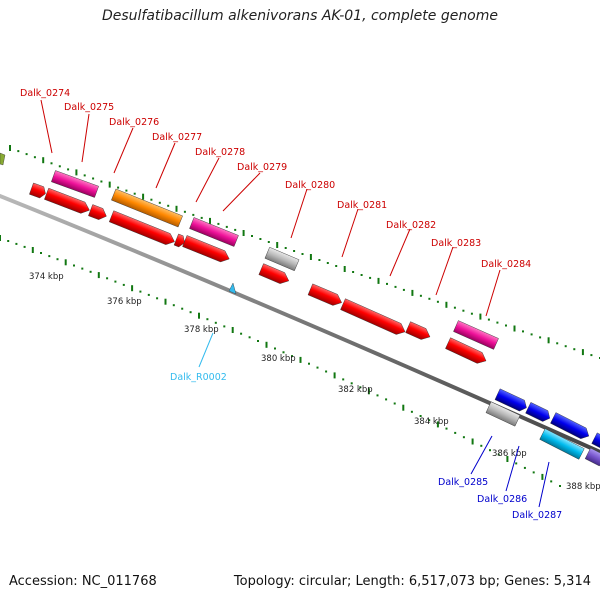 The height and width of the screenshot is (600, 600). What do you see at coordinates (537, 515) in the screenshot?
I see `gene-label: Dalk_0287` at bounding box center [537, 515].